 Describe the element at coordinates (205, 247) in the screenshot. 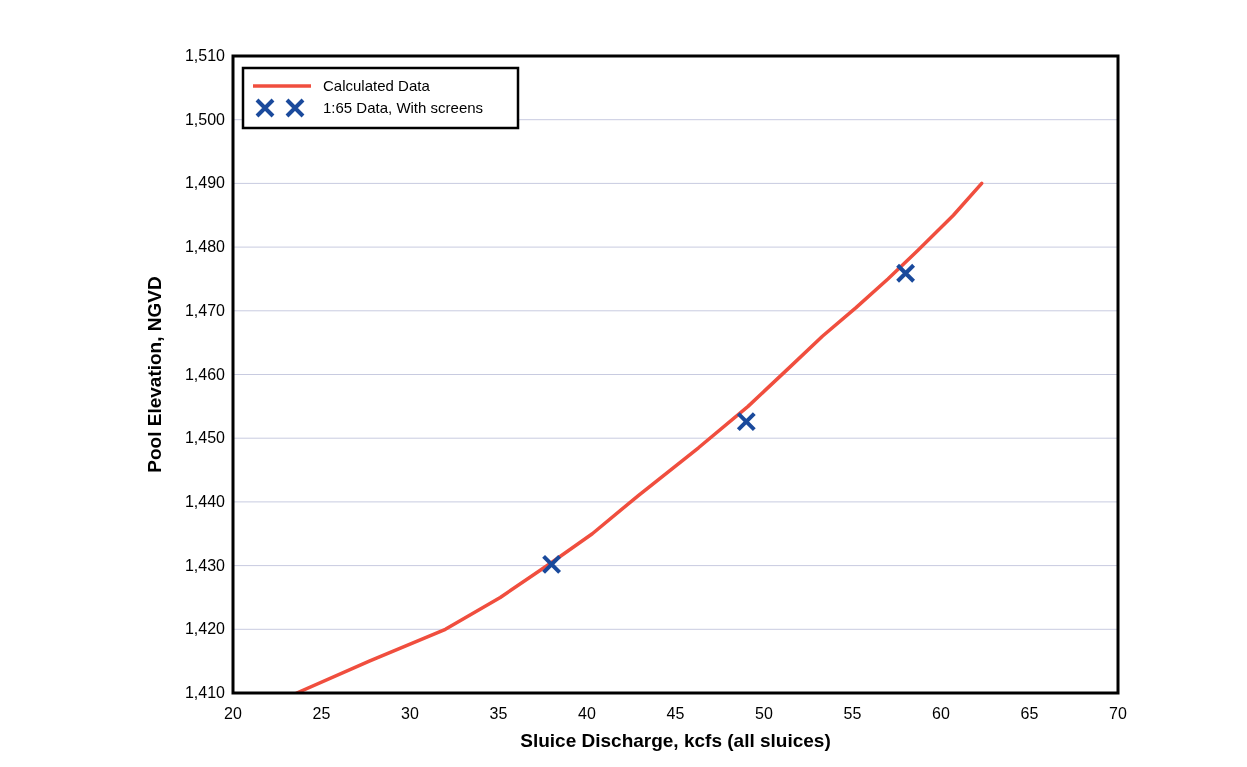

I see `y-tick-label: 1,480` at that location.